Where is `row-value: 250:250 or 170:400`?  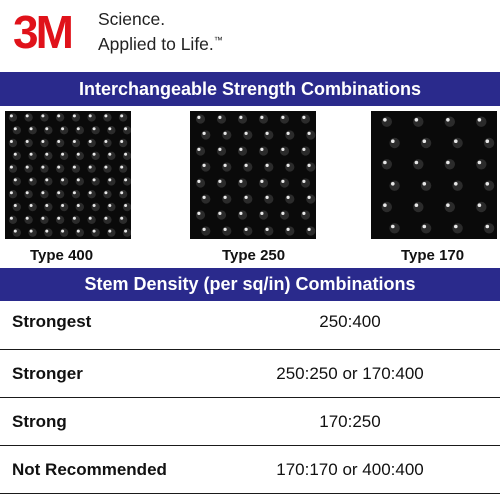 row-value: 250:250 or 170:400 is located at coordinates (350, 373).